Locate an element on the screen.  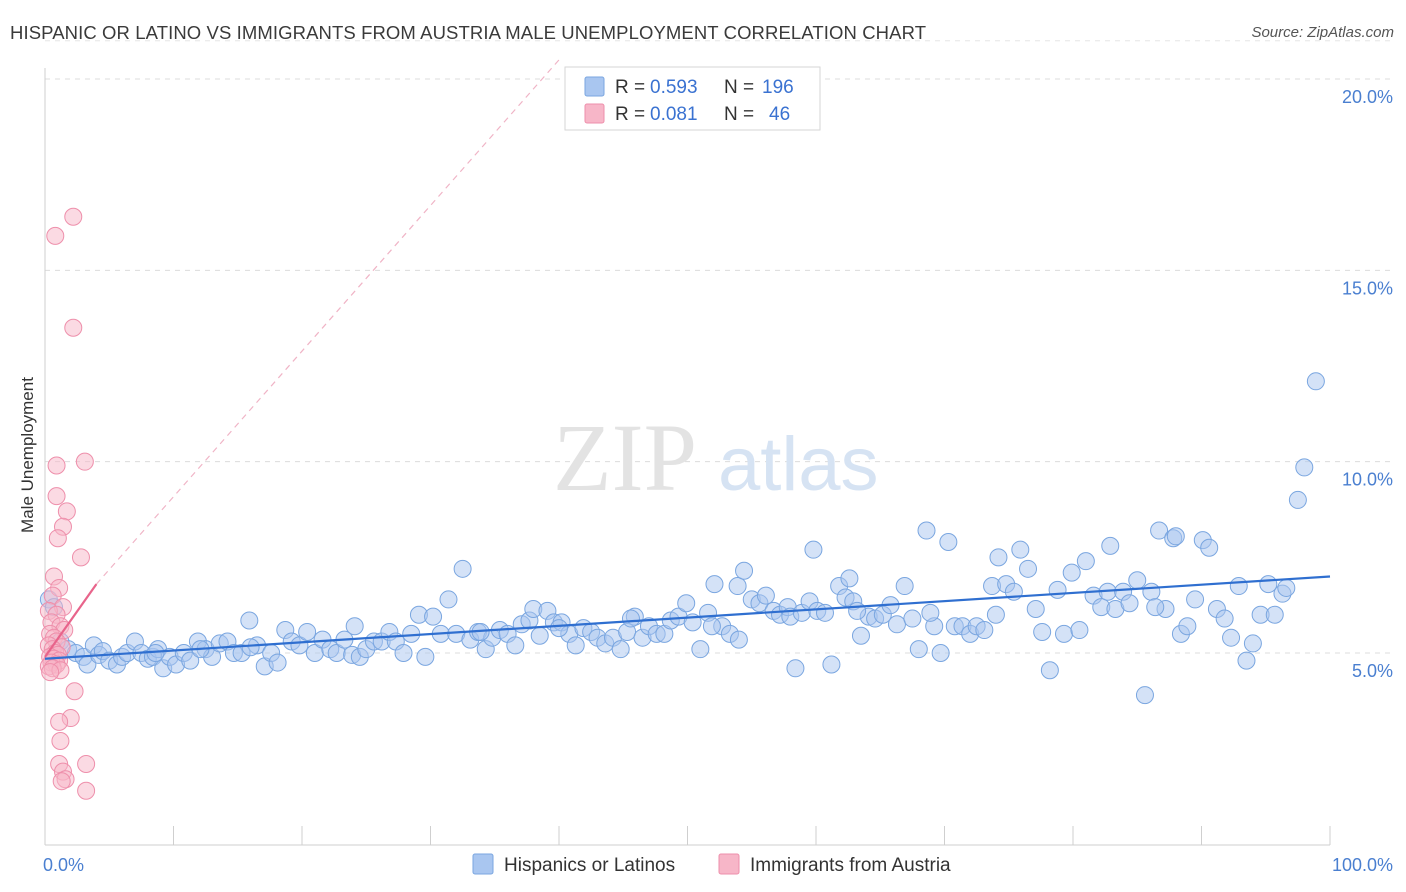
series-legend-label-hispanic: Hispanics or Latinos is located at coordinates (589, 865).